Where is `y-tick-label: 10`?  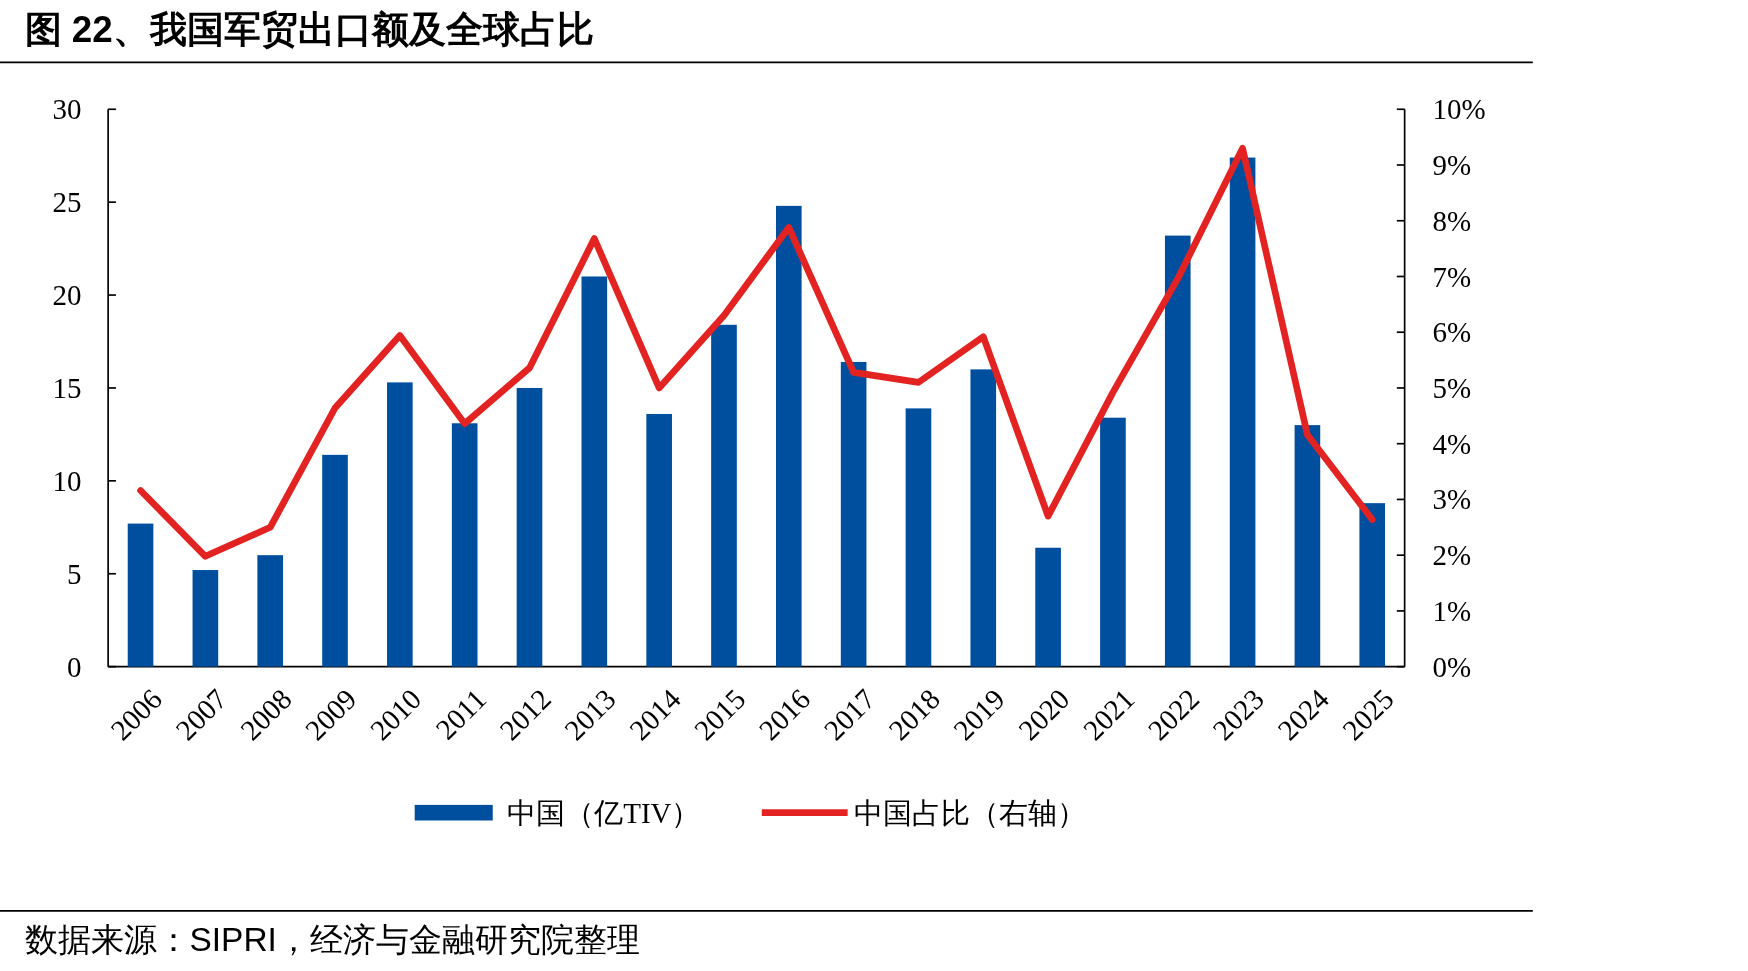
y-tick-label: 10 is located at coordinates (67, 480).